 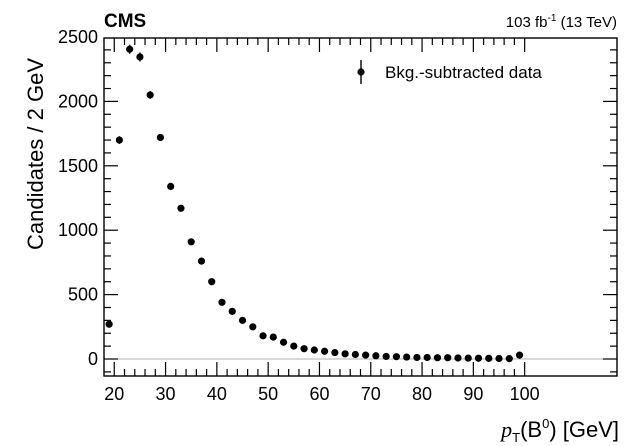 What do you see at coordinates (559, 430) in the screenshot?
I see `x-axis-title: pT(B0) [GeV]` at bounding box center [559, 430].